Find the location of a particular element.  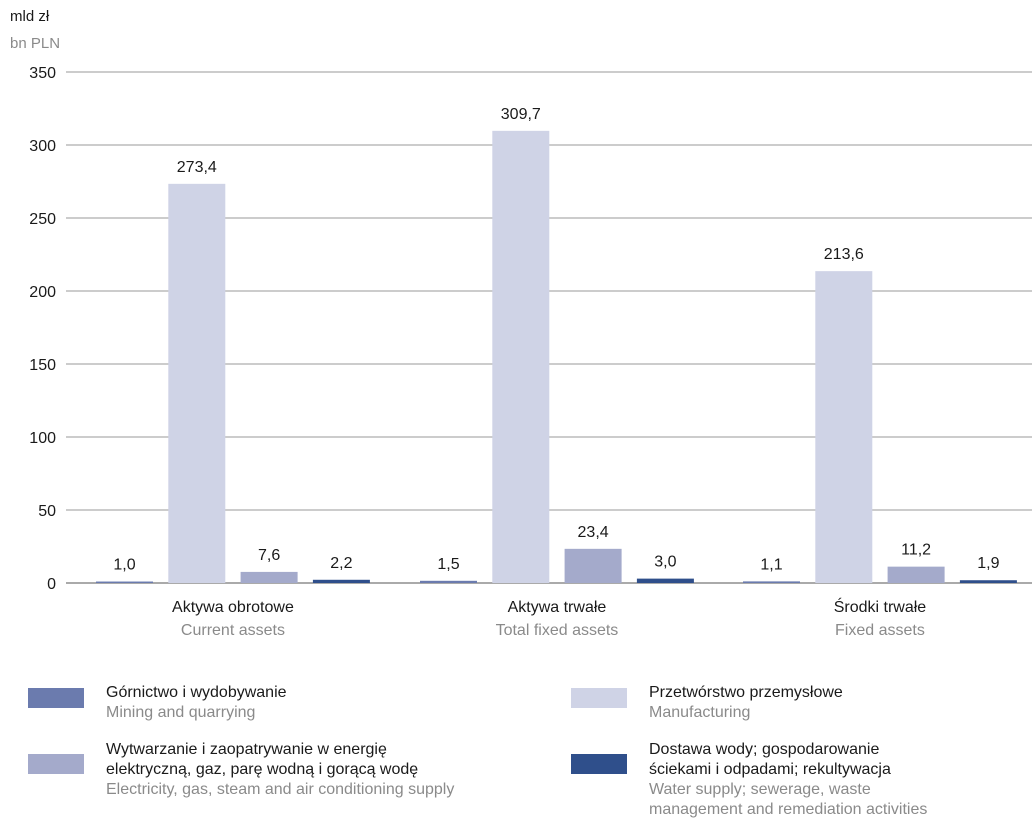

legend-swatch-water is located at coordinates (599, 764).